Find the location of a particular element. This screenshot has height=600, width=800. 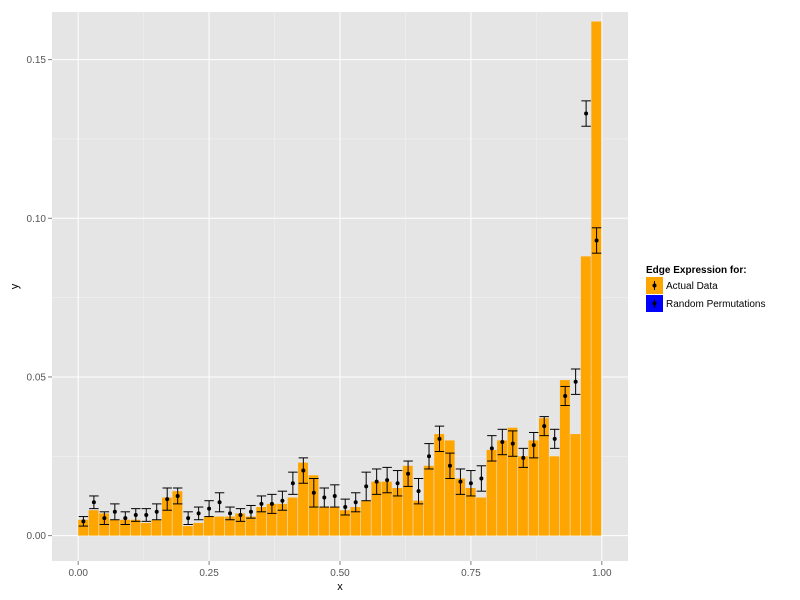

legend-title: Edge Expression for: is located at coordinates (696, 270).